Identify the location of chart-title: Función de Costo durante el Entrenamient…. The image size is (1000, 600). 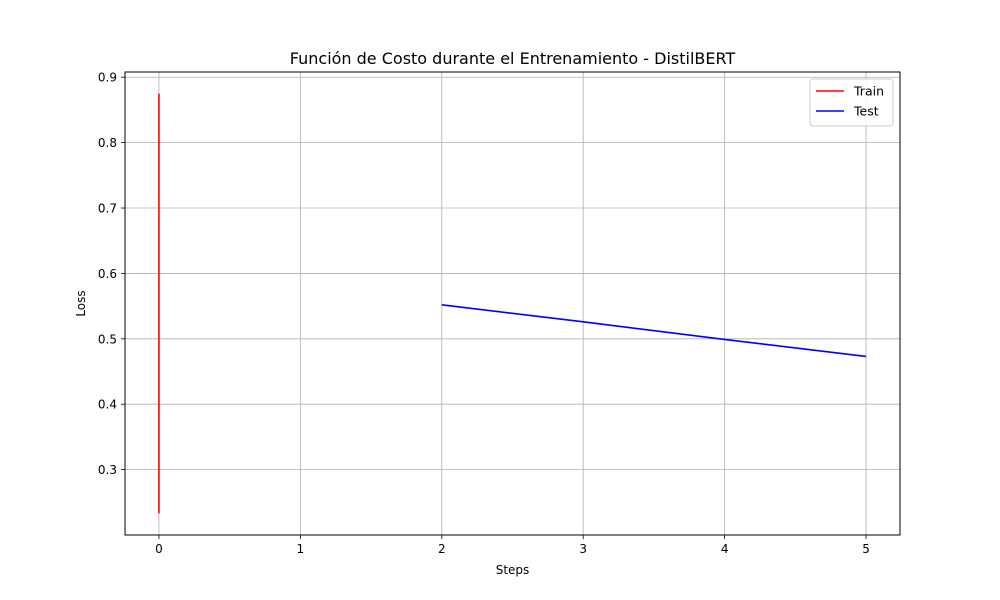
(513, 58).